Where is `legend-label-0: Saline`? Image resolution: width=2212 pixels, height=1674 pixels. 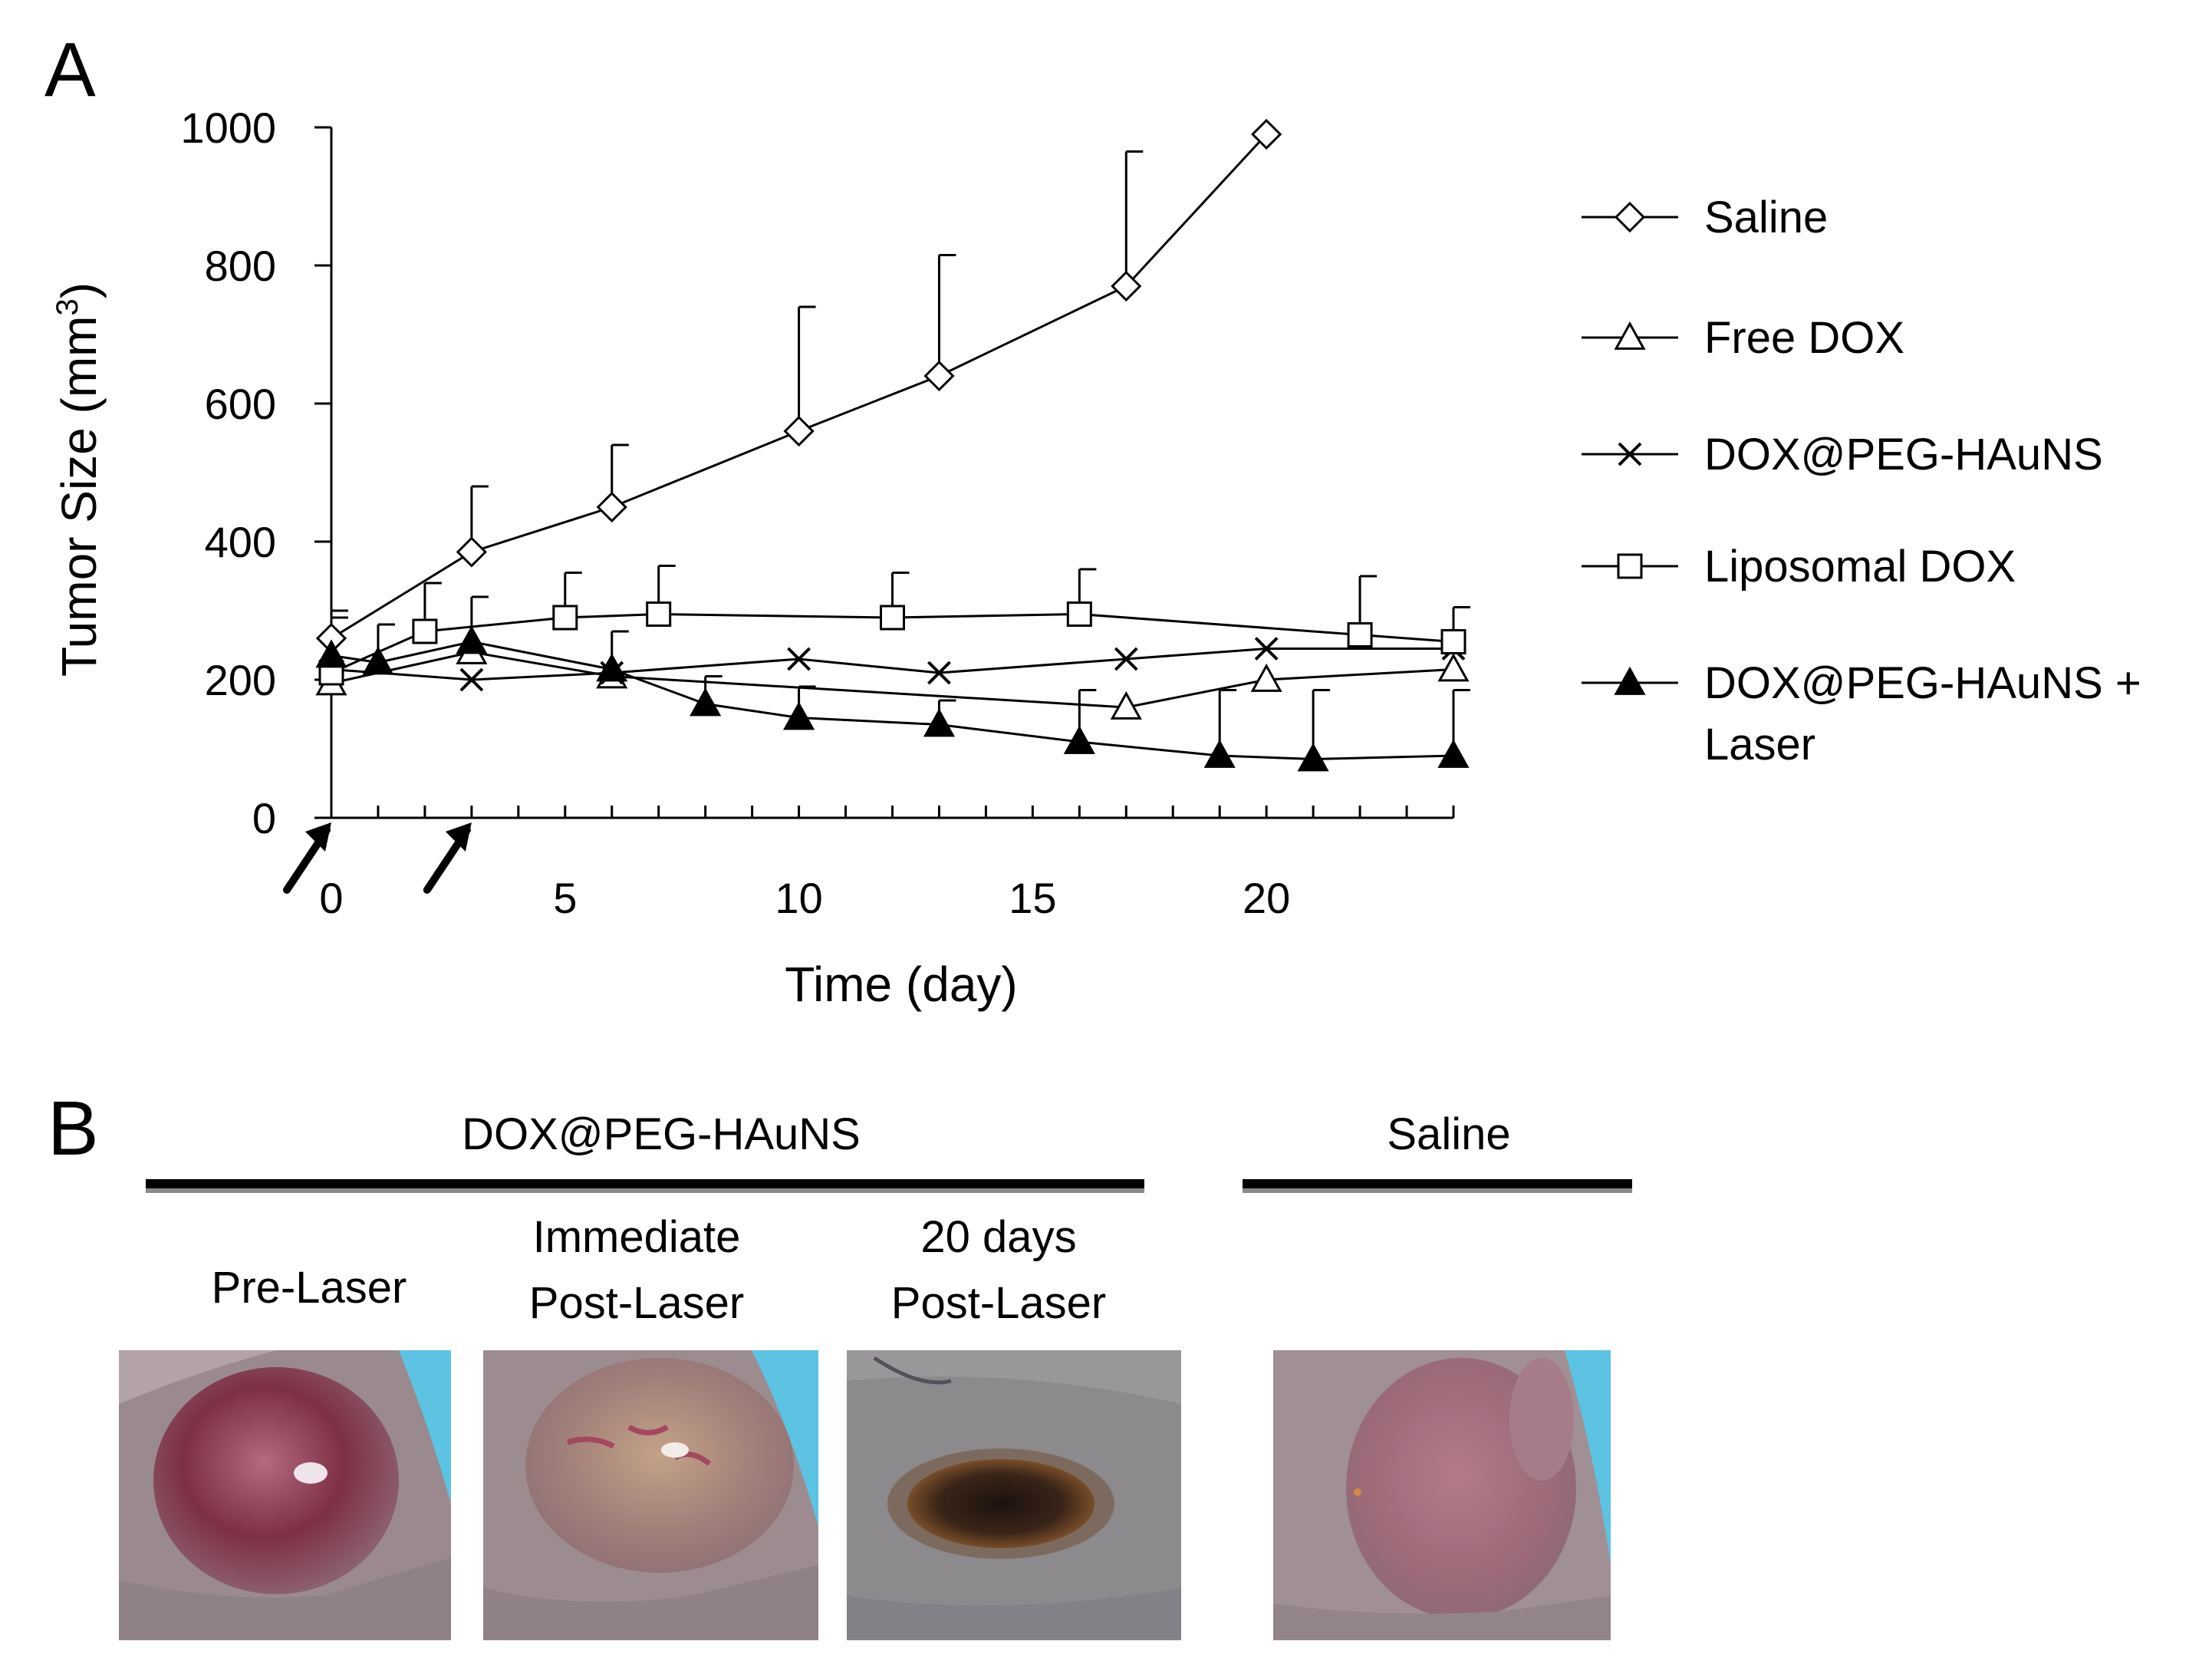
legend-label-0: Saline is located at coordinates (1766, 218).